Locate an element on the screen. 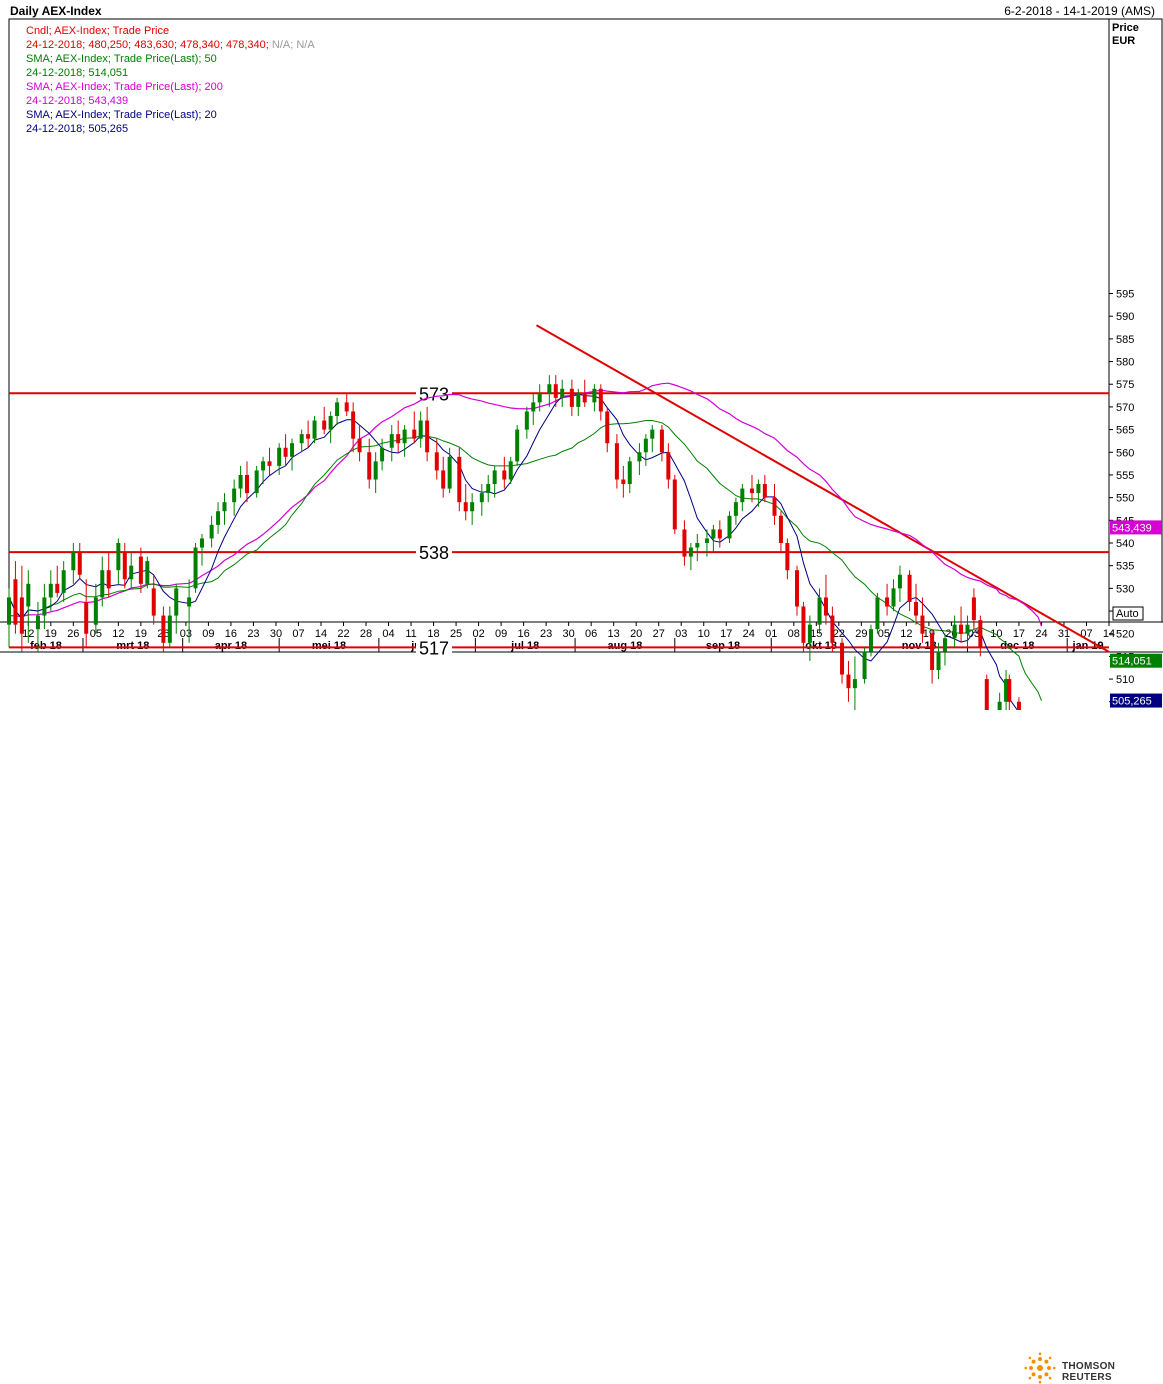 This screenshot has width=1163, height=1384. x-tick-label: 26 is located at coordinates (73, 634).